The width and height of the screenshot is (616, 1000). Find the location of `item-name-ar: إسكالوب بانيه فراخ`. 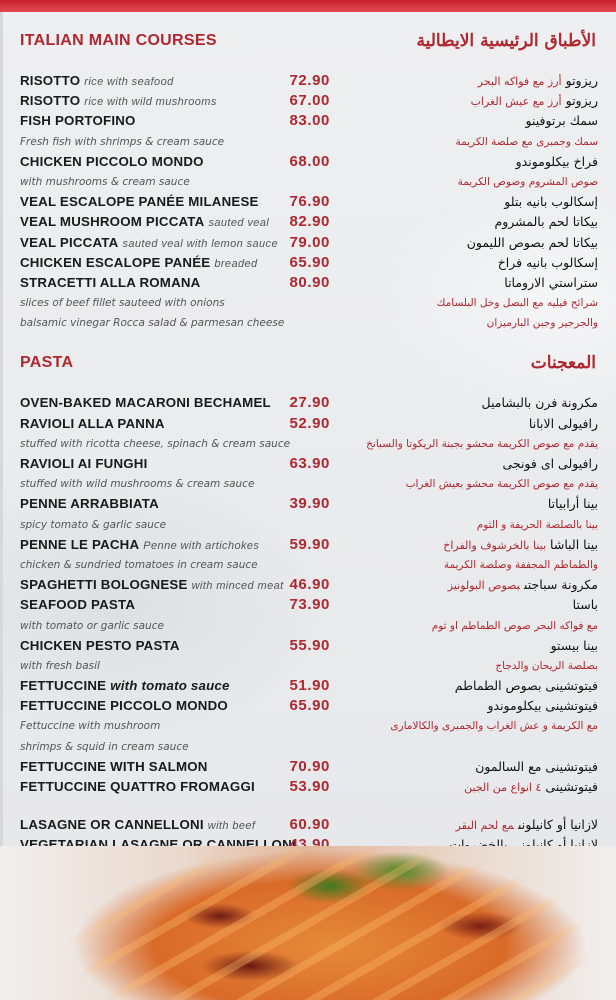

item-name-ar: إسكالوب بانيه فراخ is located at coordinates (548, 263).